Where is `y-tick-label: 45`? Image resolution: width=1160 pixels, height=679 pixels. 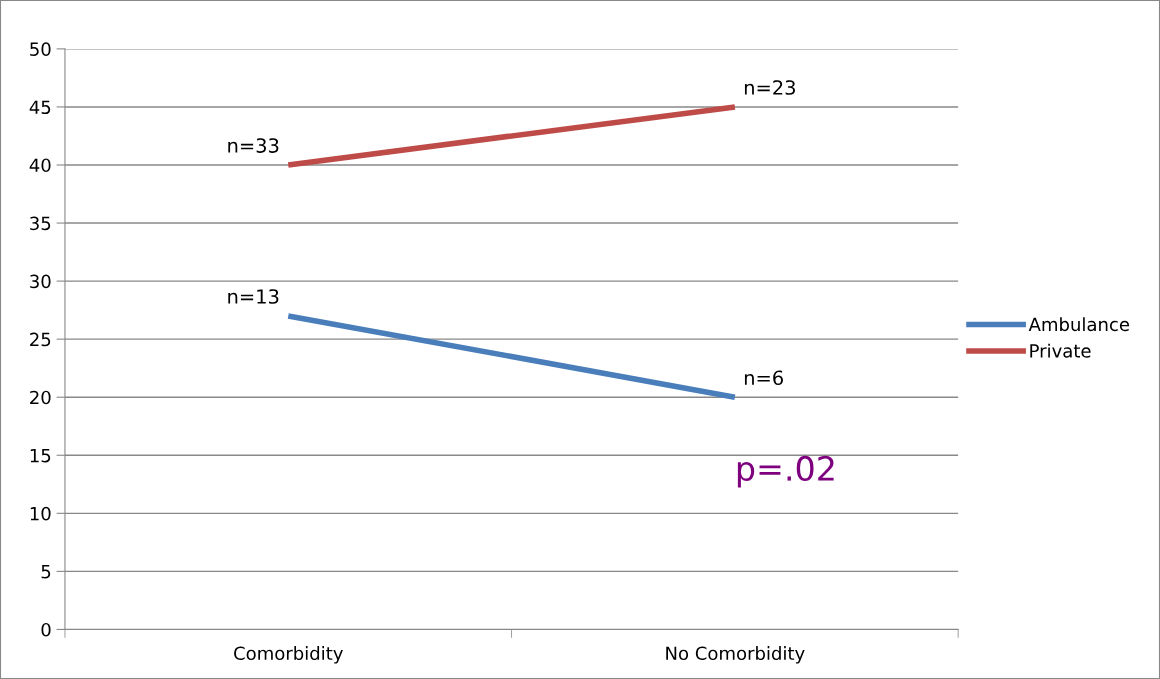
y-tick-label: 45 is located at coordinates (40, 107).